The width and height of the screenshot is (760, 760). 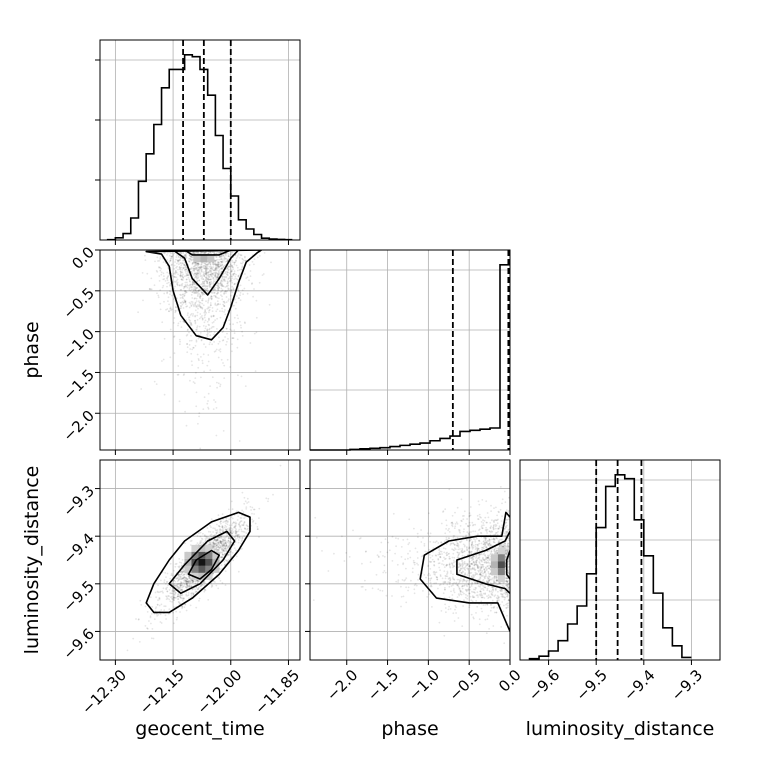 What do you see at coordinates (410, 350) in the screenshot?
I see `histogram-phase` at bounding box center [410, 350].